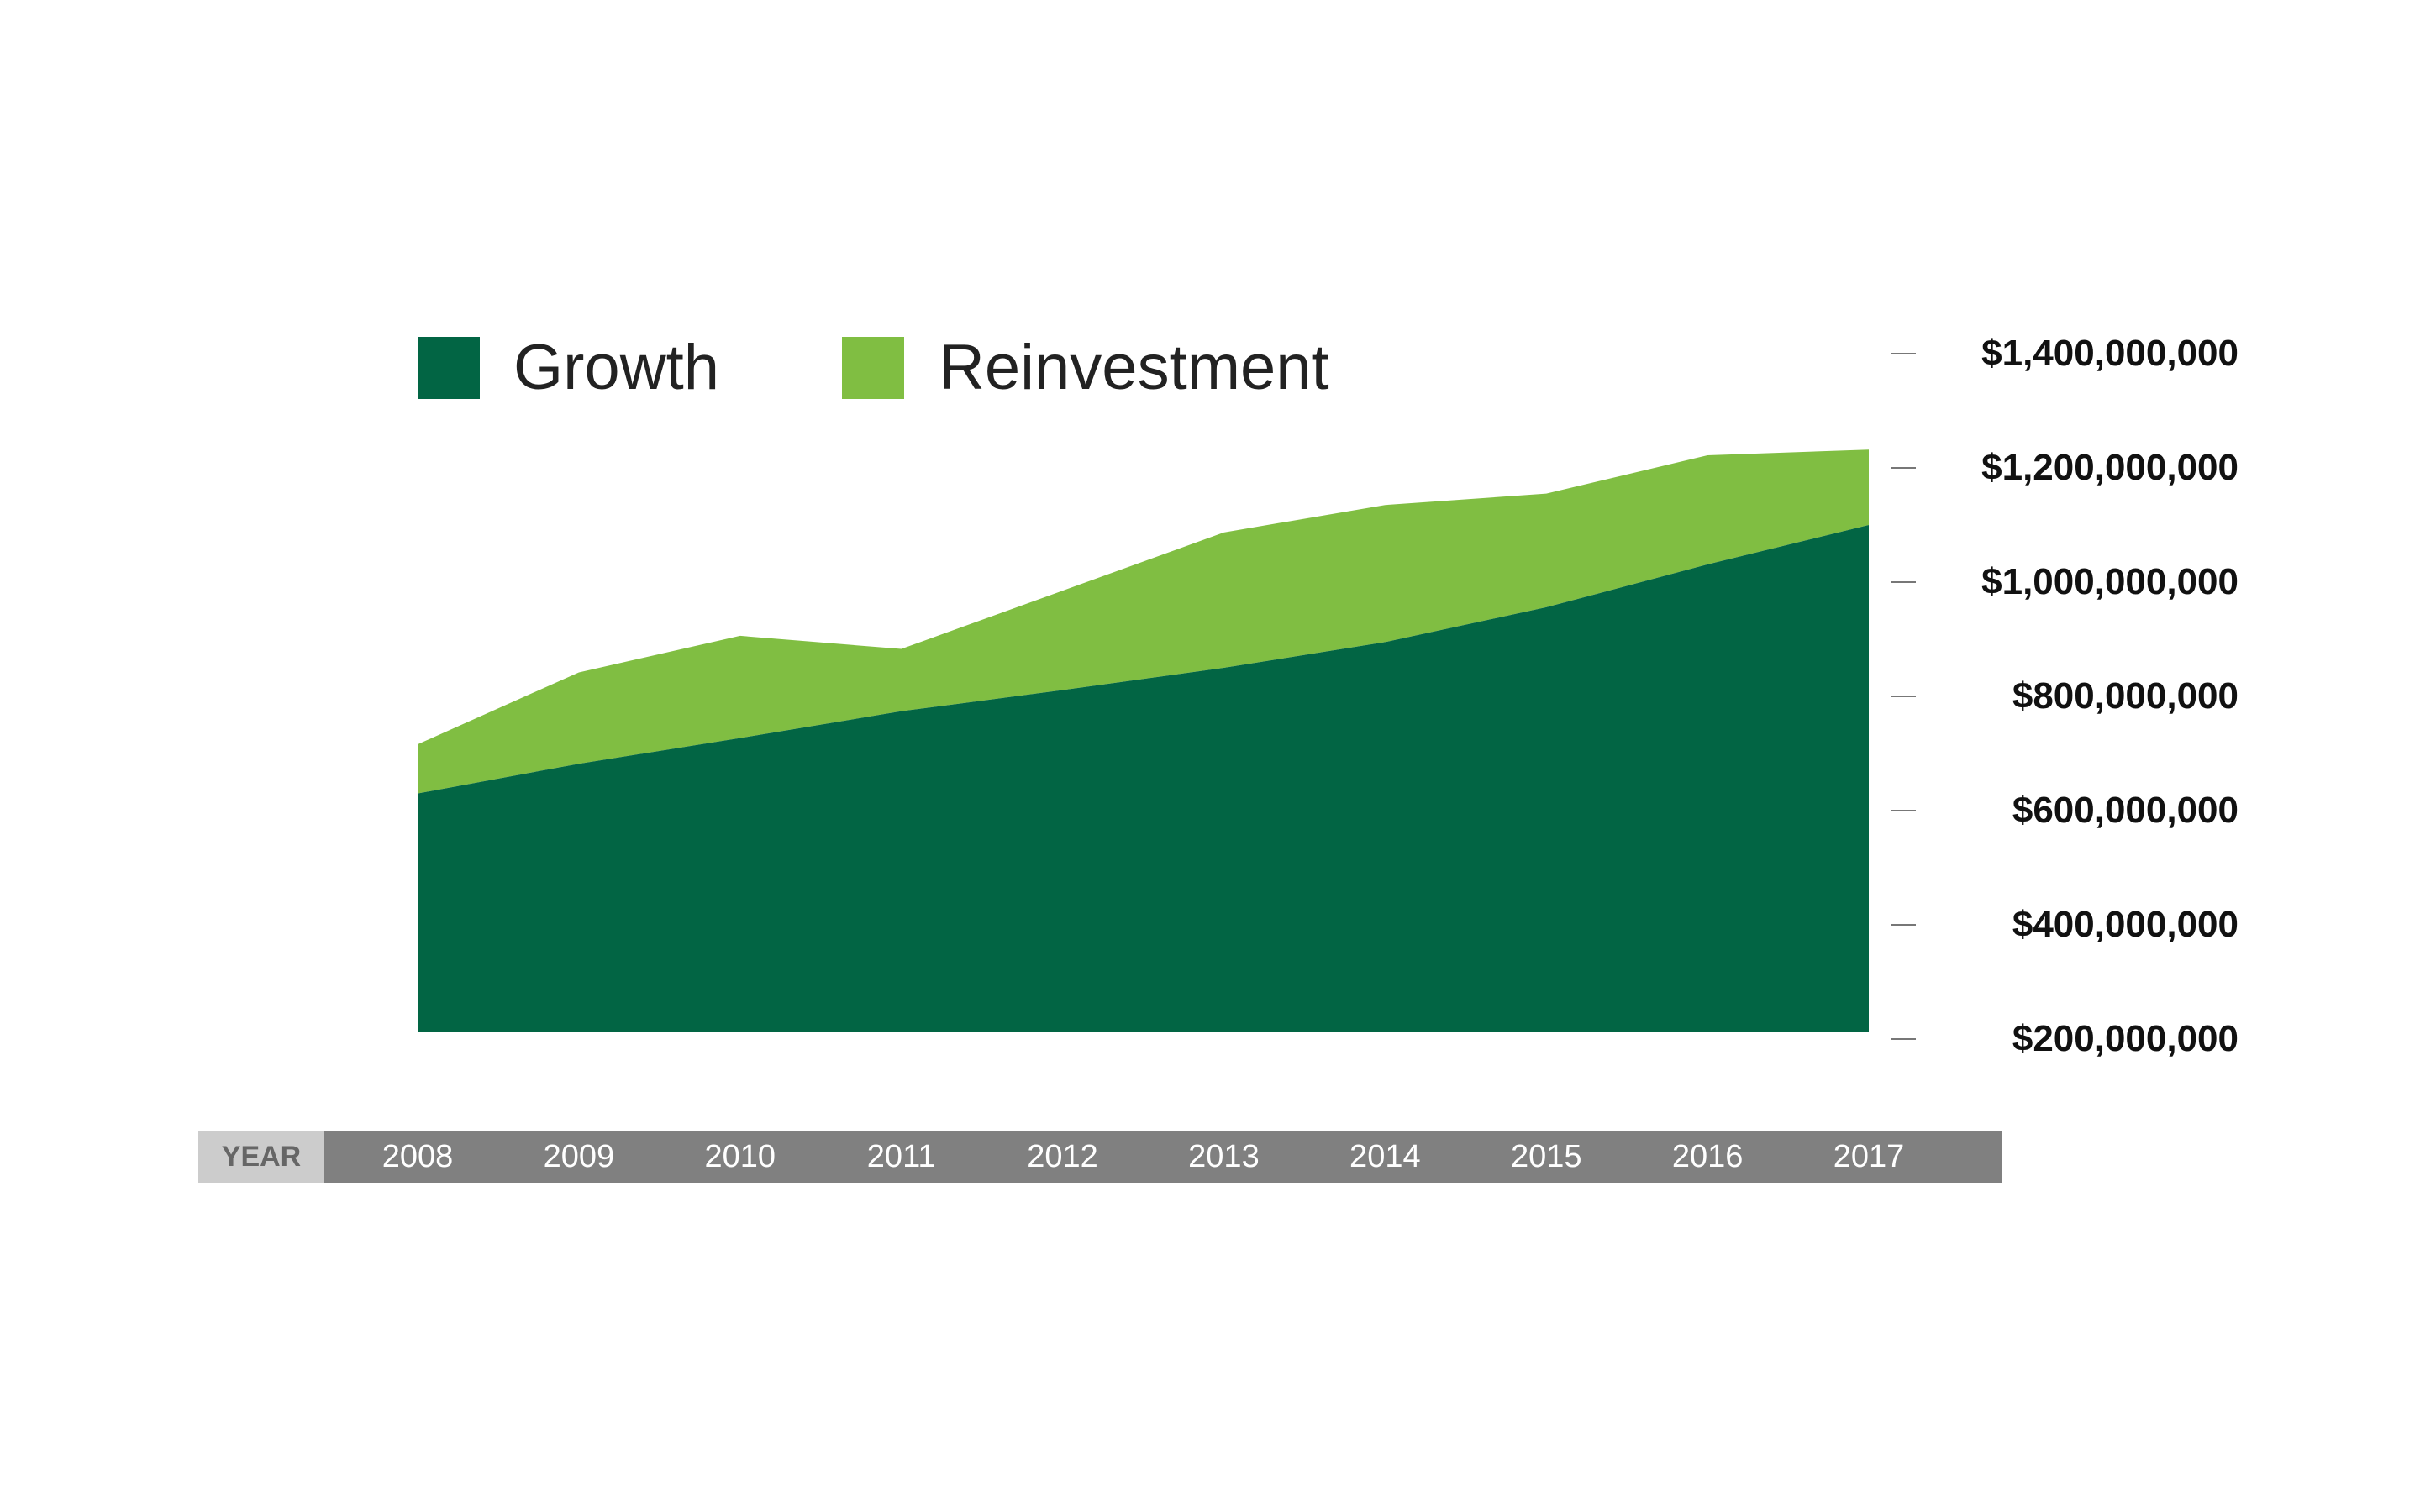  What do you see at coordinates (2125, 924) in the screenshot?
I see `y-tick-label: $400,000,000` at bounding box center [2125, 924].